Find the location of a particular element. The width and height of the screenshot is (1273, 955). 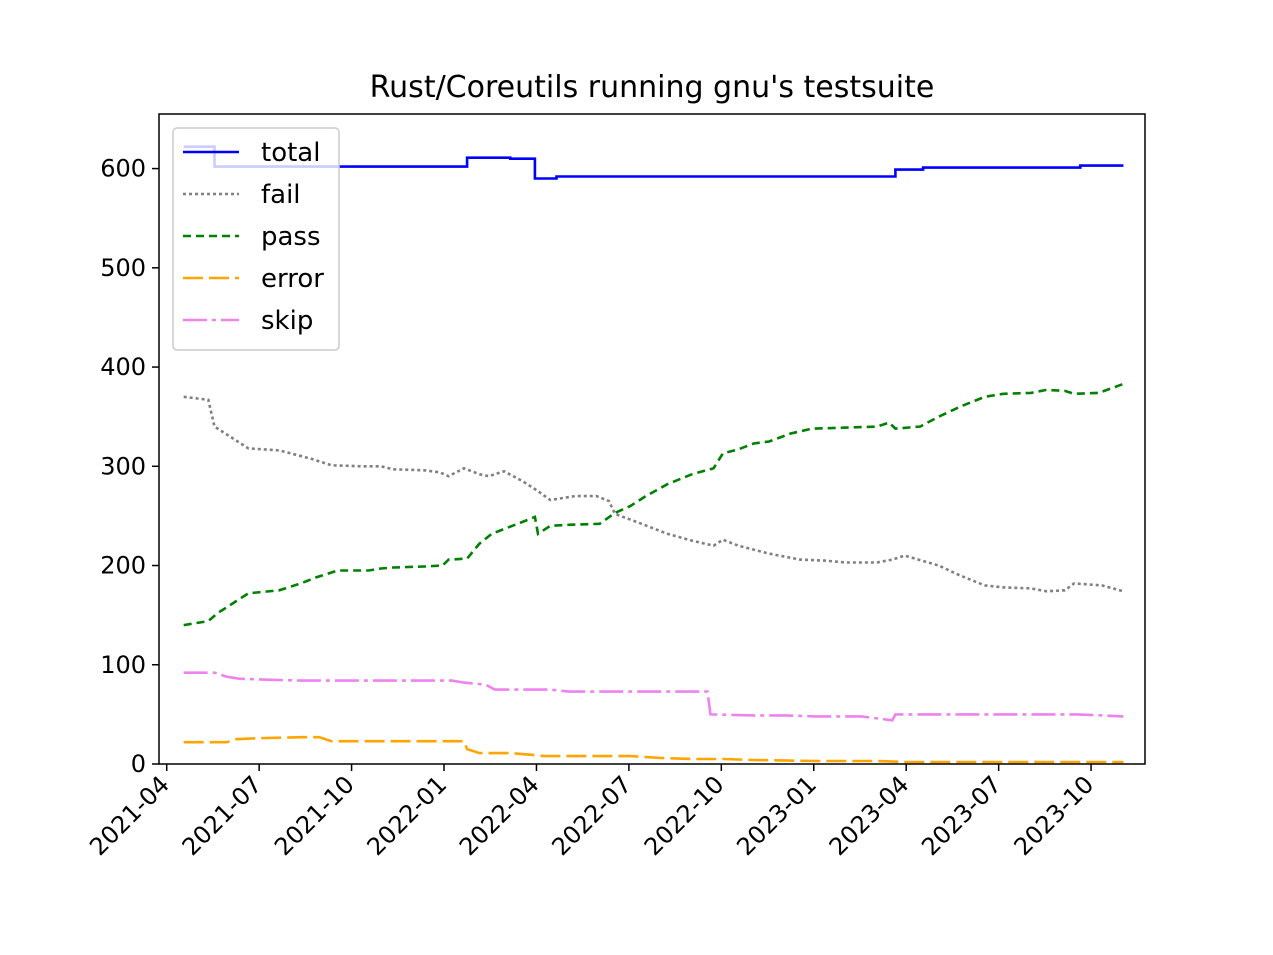

series-line-total is located at coordinates (653, 162).